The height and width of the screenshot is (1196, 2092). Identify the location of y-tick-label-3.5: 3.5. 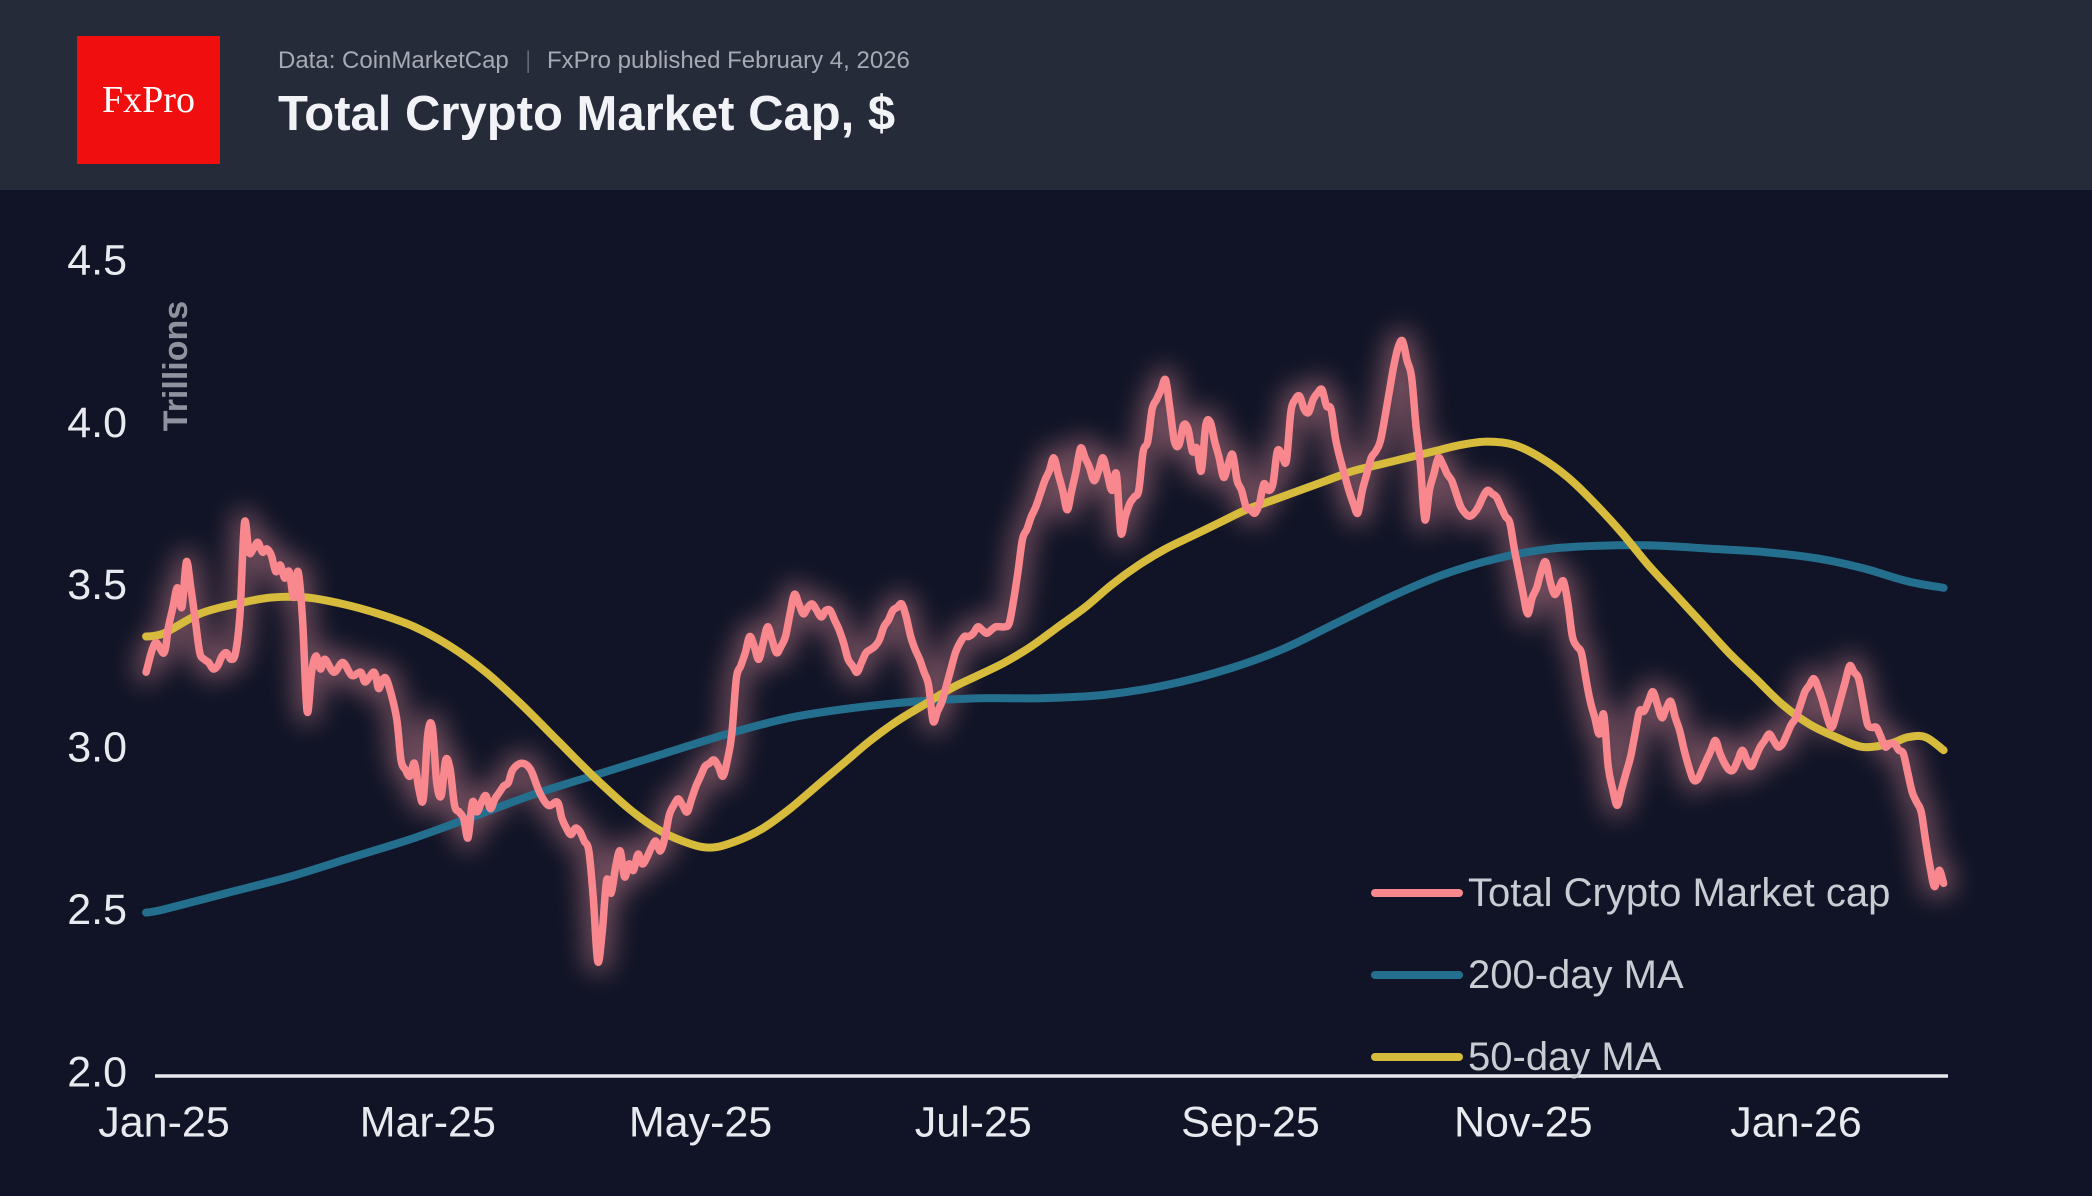
(97, 585).